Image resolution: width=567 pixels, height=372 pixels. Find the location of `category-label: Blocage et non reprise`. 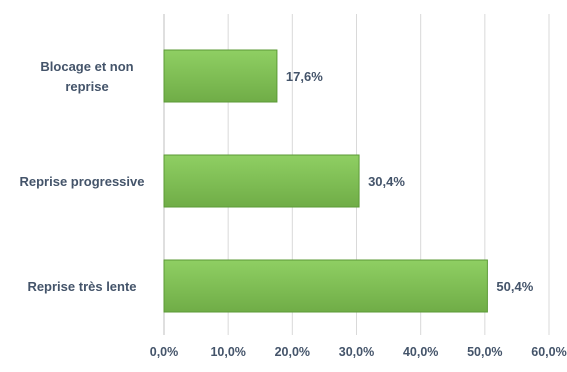

category-label: Blocage et non reprise is located at coordinates (86, 76).